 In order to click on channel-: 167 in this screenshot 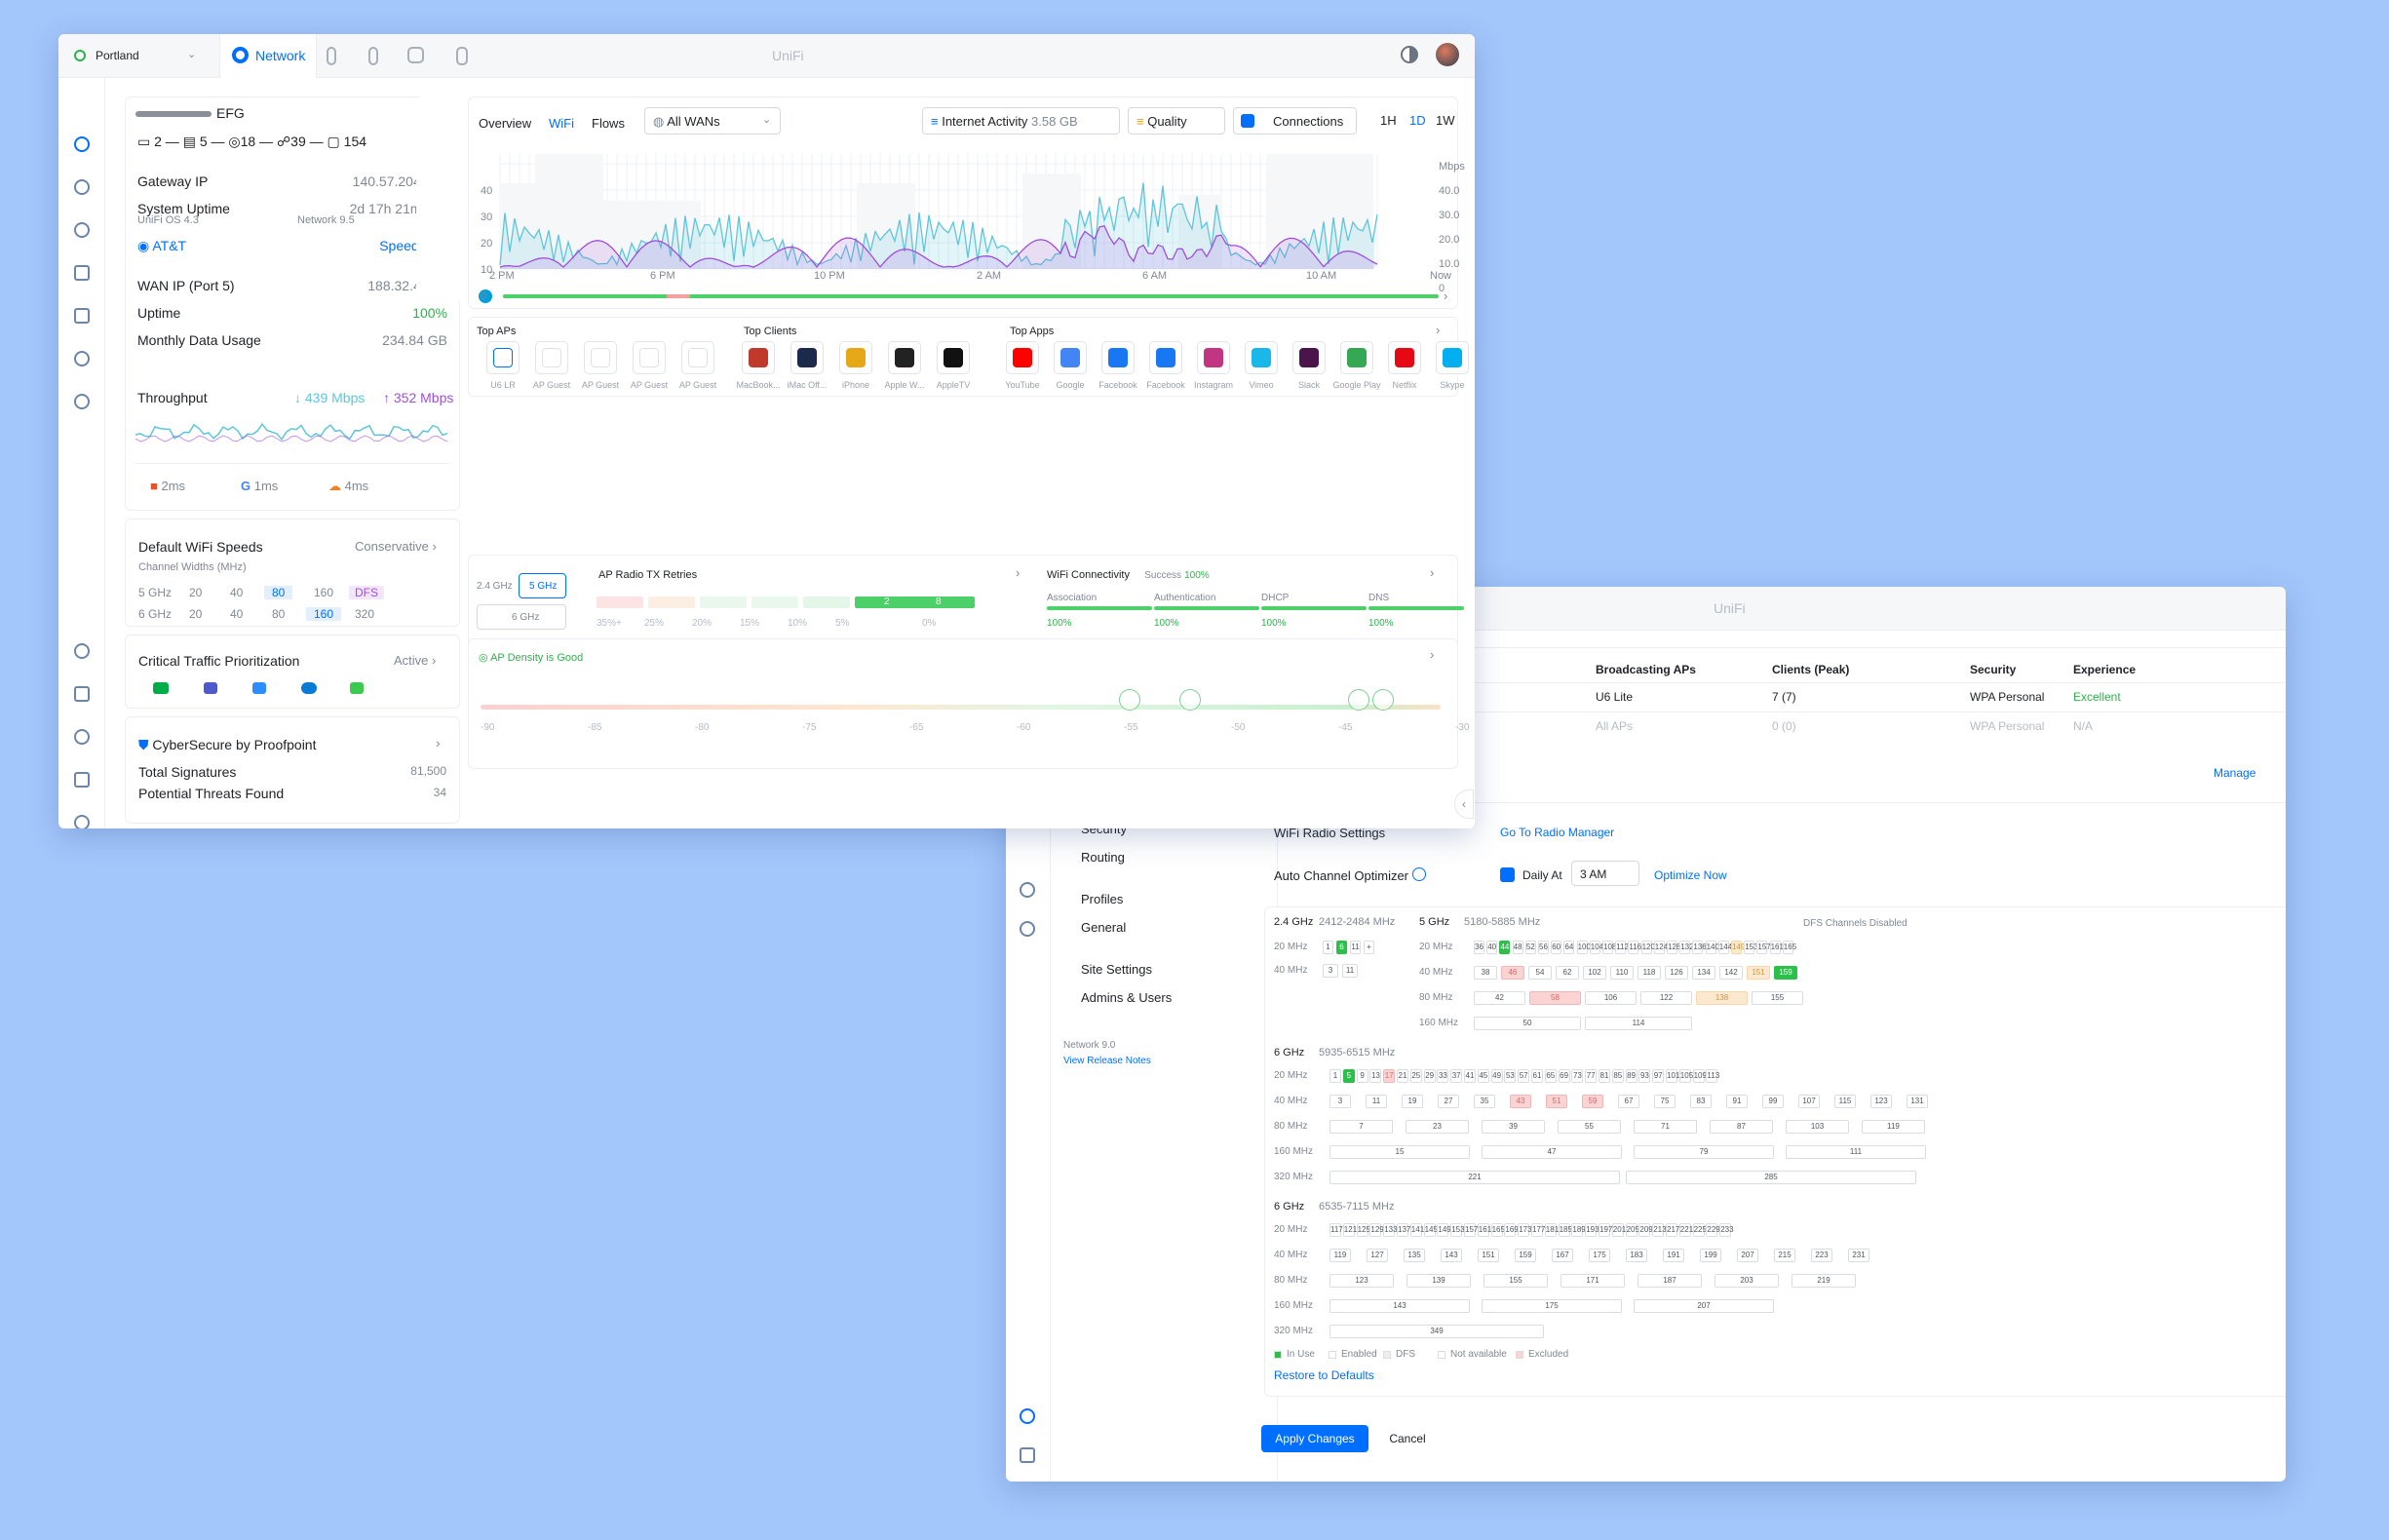, I will do `click(1562, 1255)`.